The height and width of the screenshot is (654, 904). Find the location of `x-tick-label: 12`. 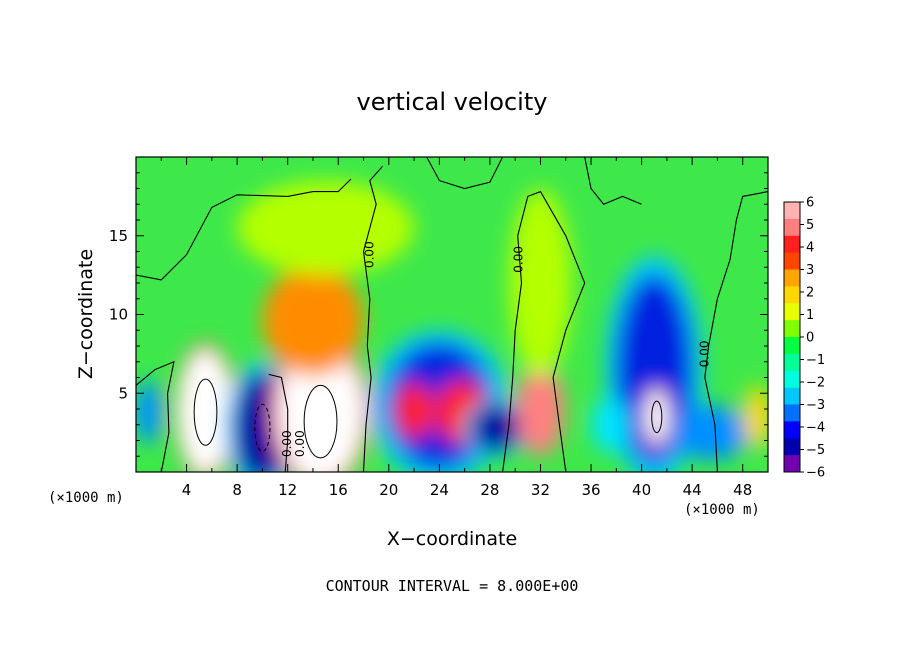

x-tick-label: 12 is located at coordinates (287, 490).